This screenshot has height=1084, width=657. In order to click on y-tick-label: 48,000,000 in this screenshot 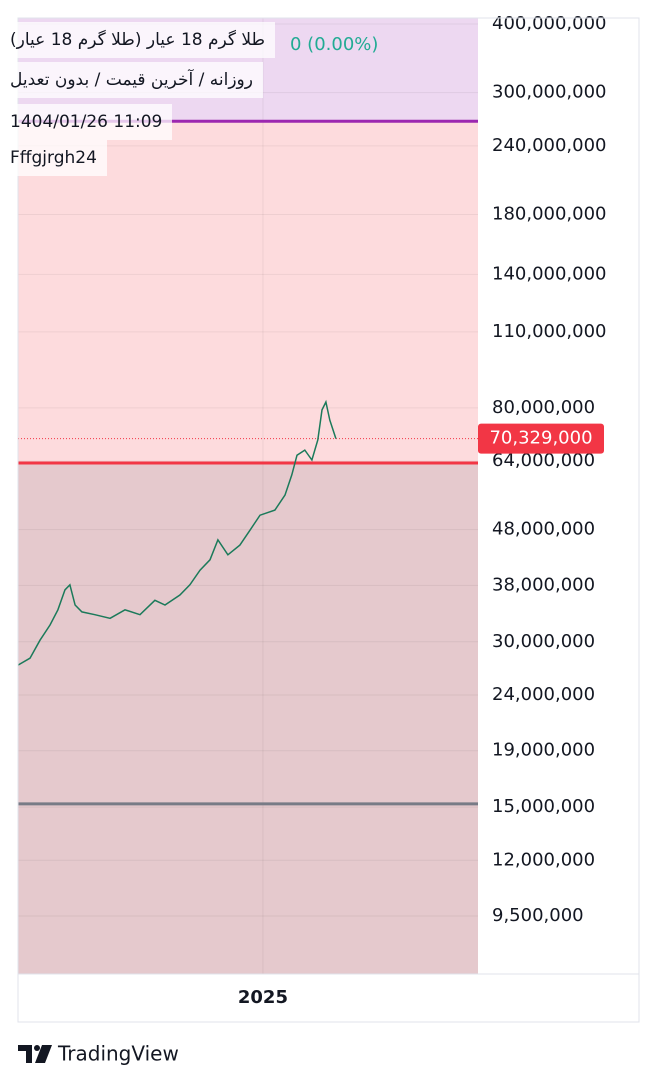, I will do `click(543, 529)`.